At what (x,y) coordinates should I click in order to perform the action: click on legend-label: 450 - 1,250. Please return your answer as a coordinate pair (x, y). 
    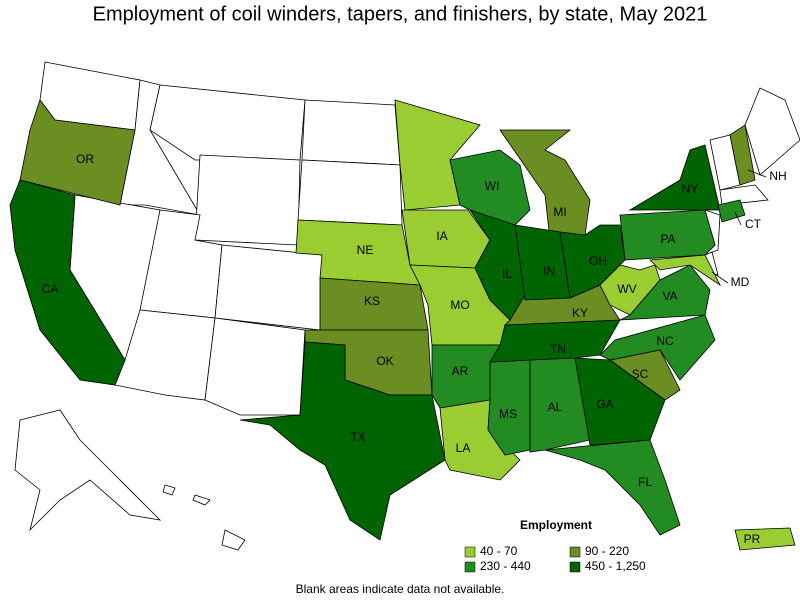
    Looking at the image, I should click on (615, 566).